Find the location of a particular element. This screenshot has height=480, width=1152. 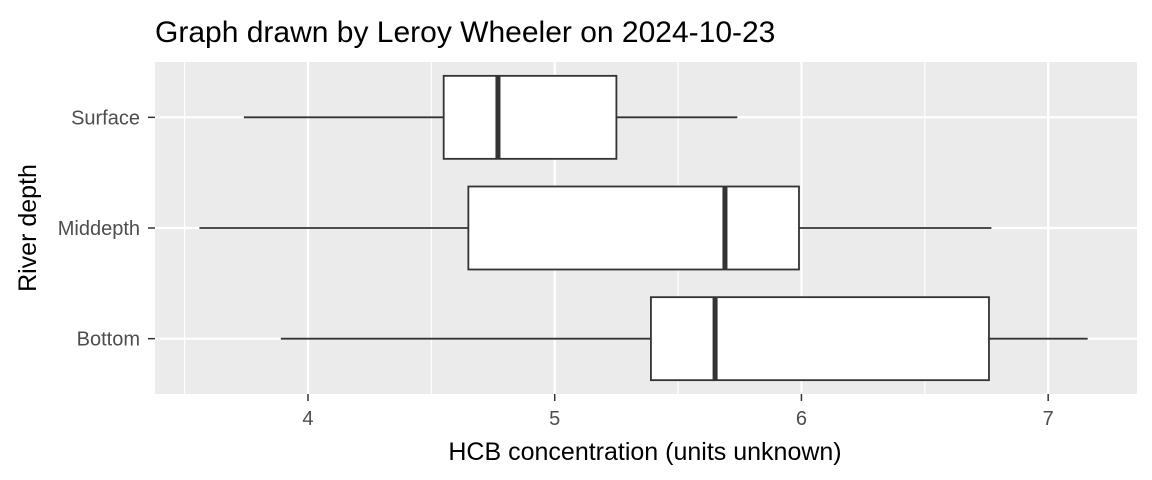

x-tick-label: 7 is located at coordinates (1048, 419).